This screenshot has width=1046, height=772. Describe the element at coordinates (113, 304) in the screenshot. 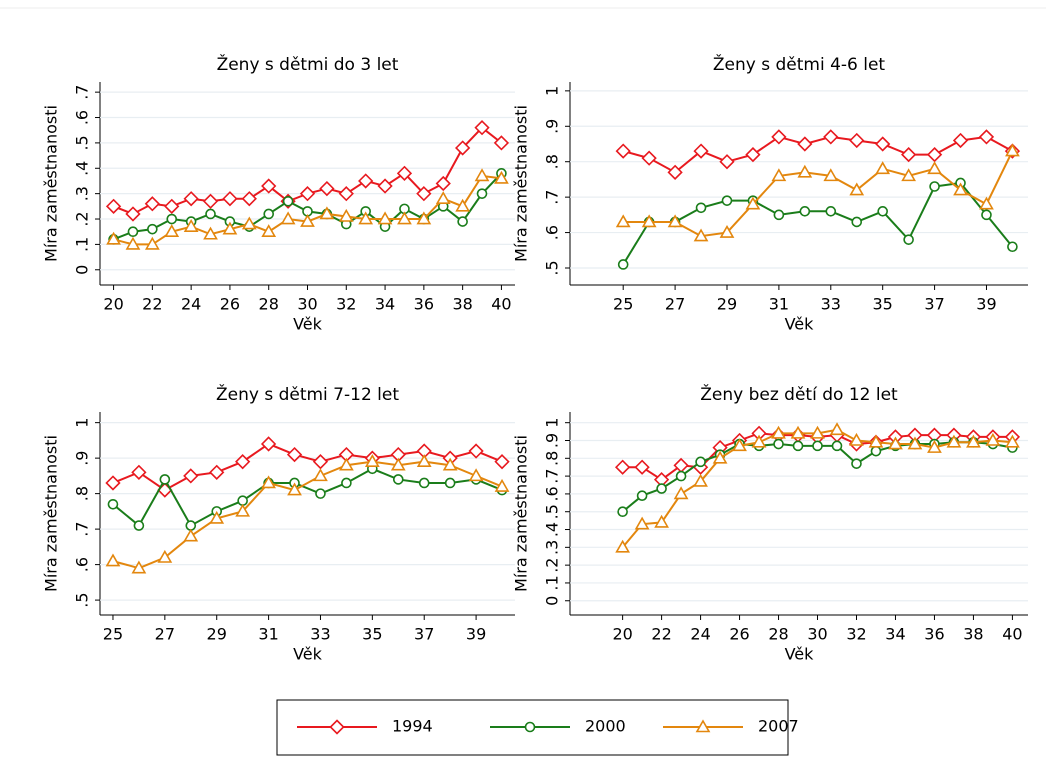

I see `x-tick-label: 20` at that location.